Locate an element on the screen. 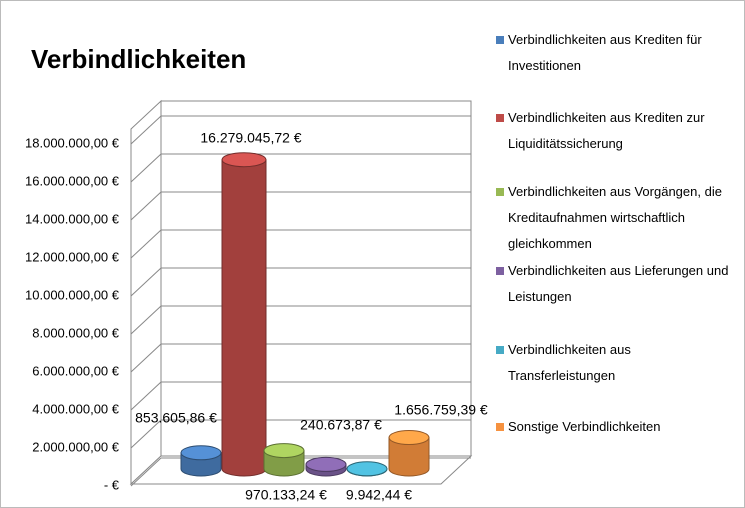 This screenshot has width=745, height=508. y-tick-label: 16.000.000,00 € is located at coordinates (72, 180).